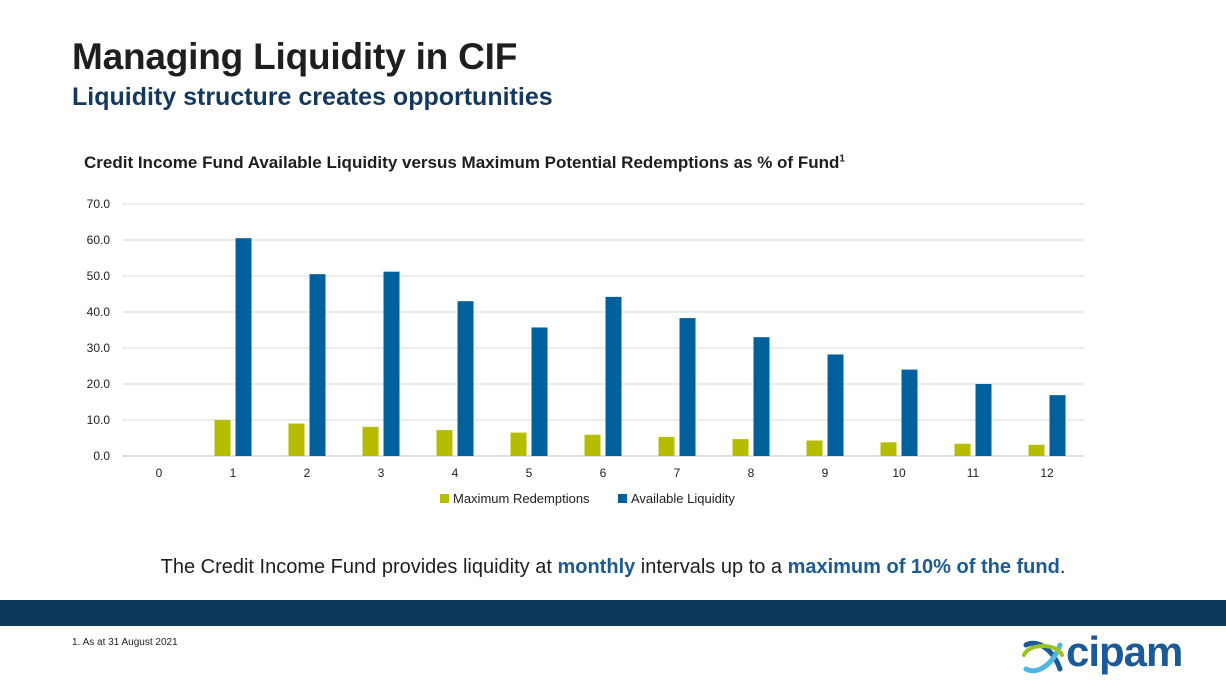 Image resolution: width=1226 pixels, height=690 pixels. I want to click on page-title: Managing Liquidity in CIF, so click(295, 56).